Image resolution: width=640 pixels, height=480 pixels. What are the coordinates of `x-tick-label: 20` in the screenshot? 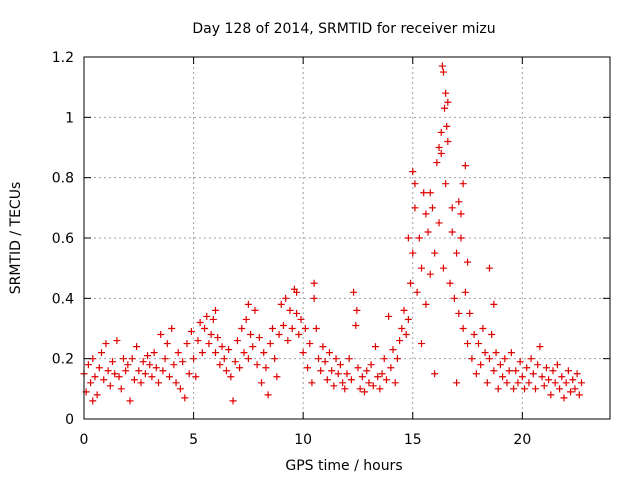 It's located at (522, 440).